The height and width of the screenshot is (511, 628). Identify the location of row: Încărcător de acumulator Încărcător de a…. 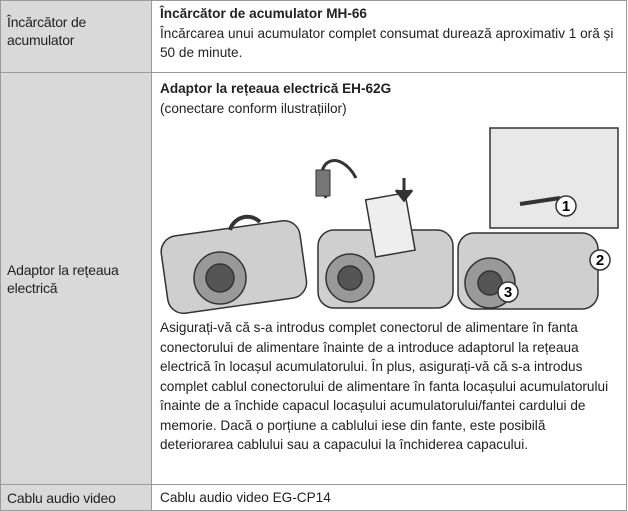
(313, 36).